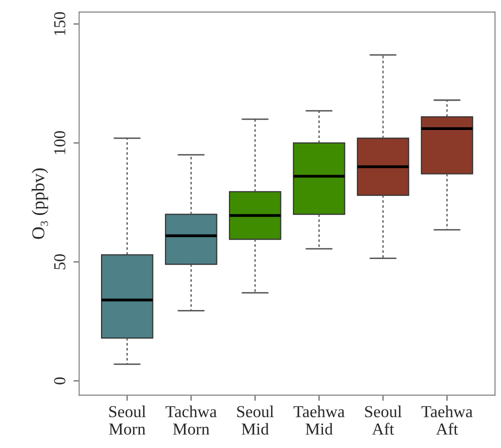 Image resolution: width=501 pixels, height=448 pixels. I want to click on y-tick-label: 0, so click(60, 380).